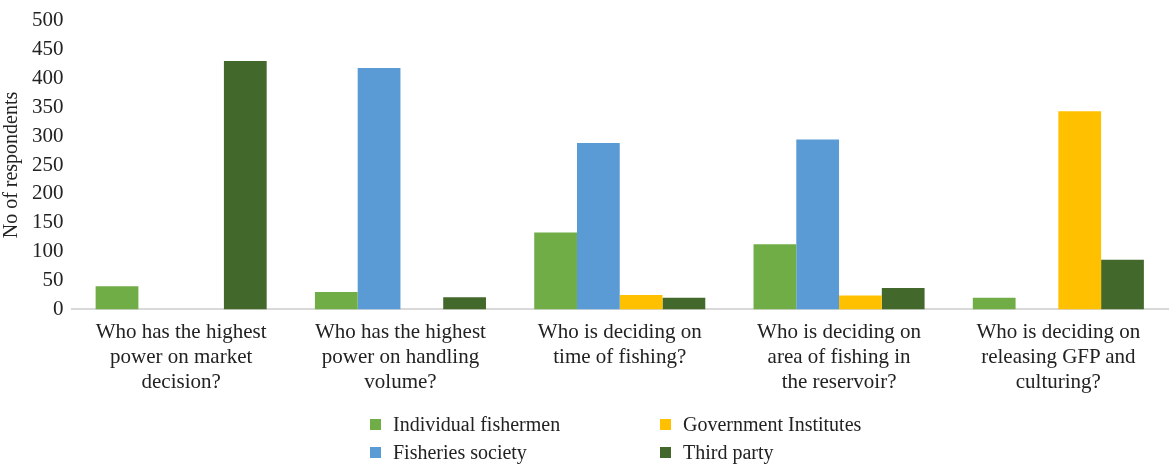 The width and height of the screenshot is (1172, 466). Describe the element at coordinates (48, 163) in the screenshot. I see `y-tick-label: 250` at that location.